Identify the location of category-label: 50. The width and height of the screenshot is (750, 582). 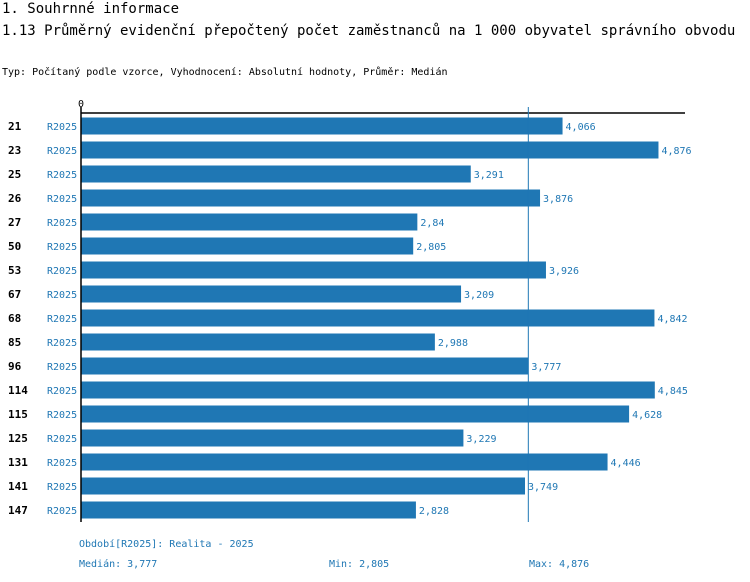
(14, 246).